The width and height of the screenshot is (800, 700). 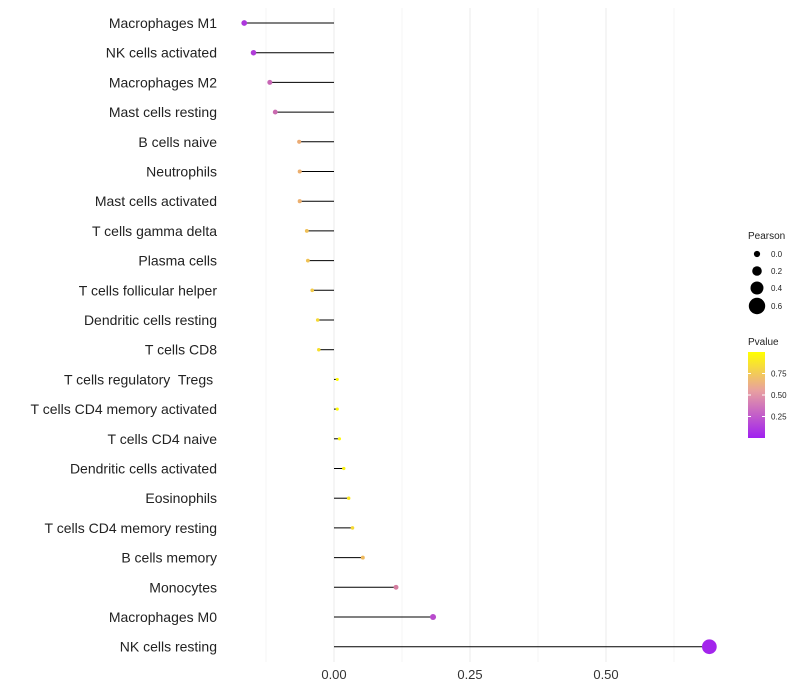 What do you see at coordinates (779, 374) in the screenshot?
I see `color-legend-label: 0.75` at bounding box center [779, 374].